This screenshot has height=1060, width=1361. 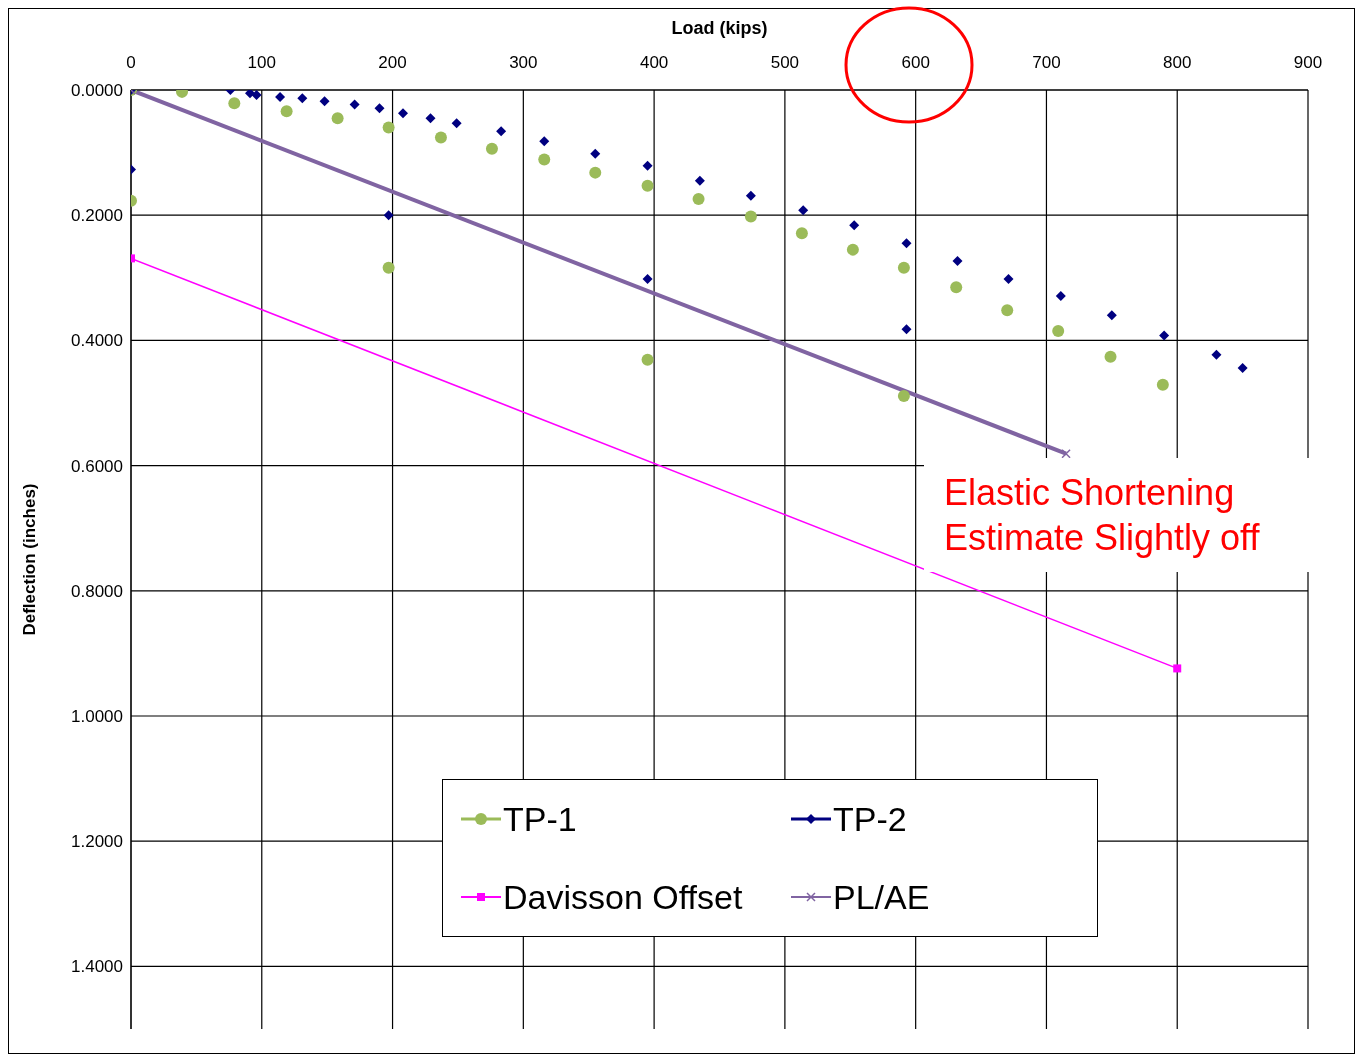 What do you see at coordinates (131, 62) in the screenshot?
I see `x-tick-label: 0` at bounding box center [131, 62].